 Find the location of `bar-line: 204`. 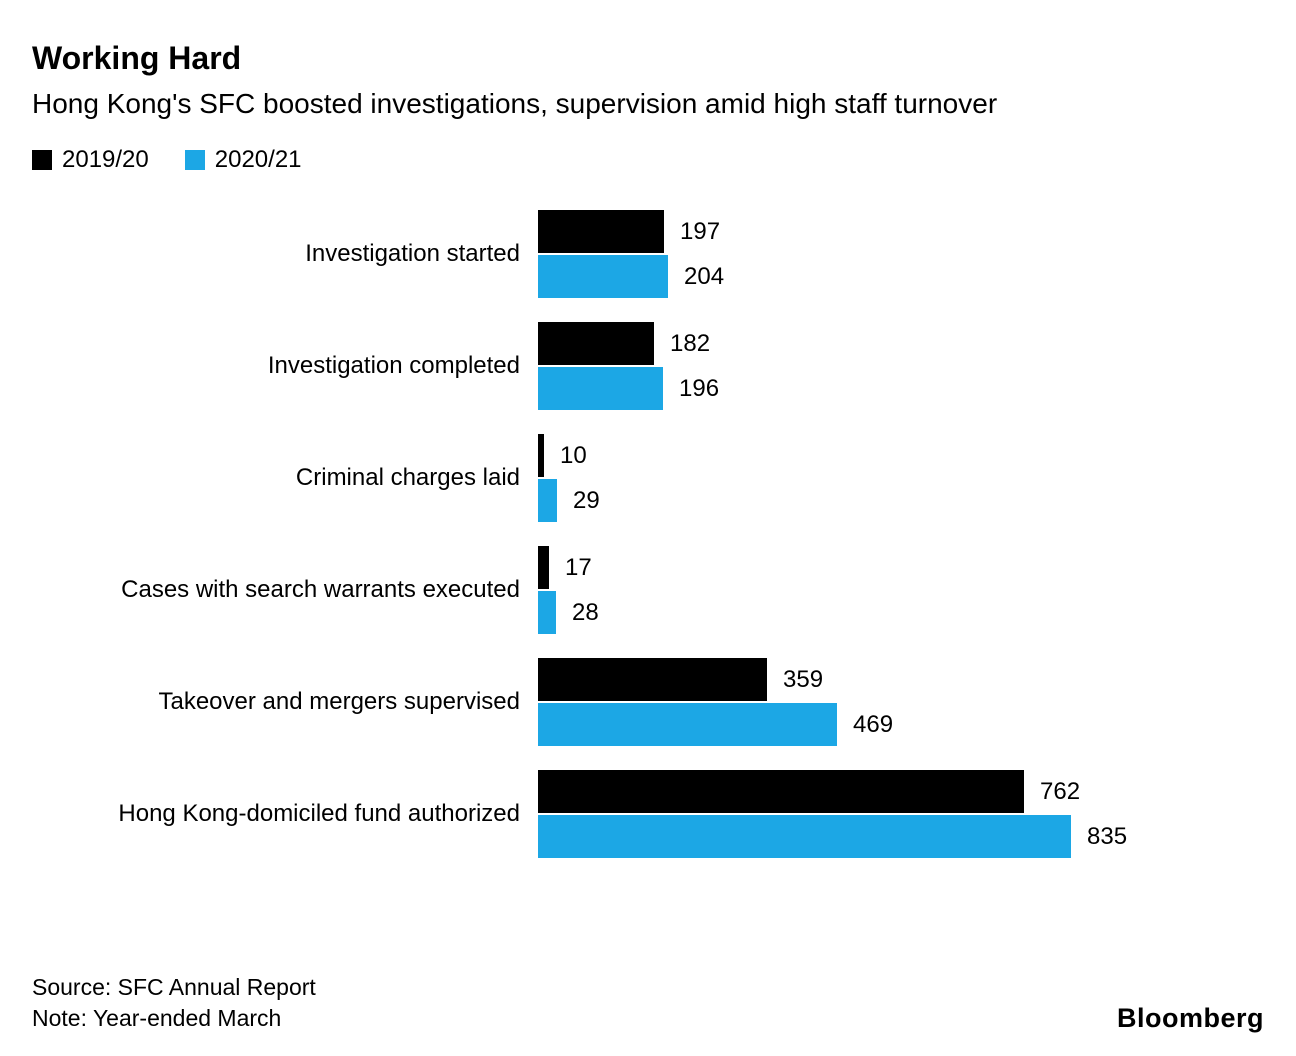

bar-line: 204 is located at coordinates (901, 277).